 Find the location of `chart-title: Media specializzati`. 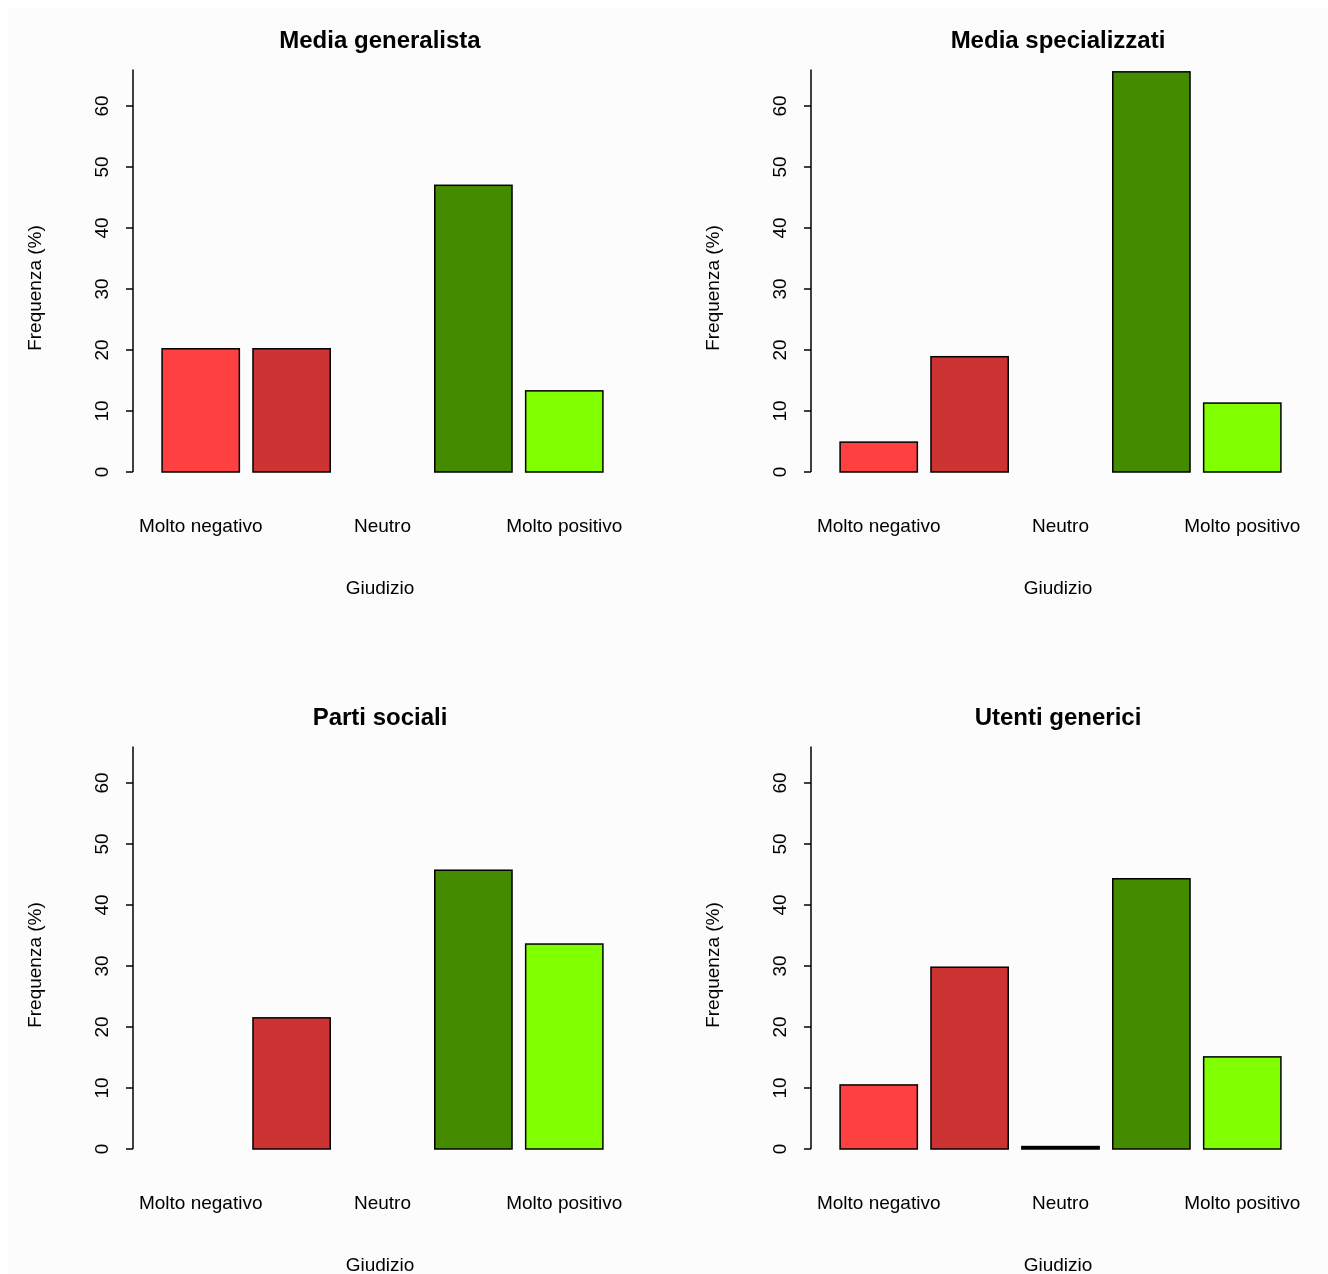

chart-title: Media specializzati is located at coordinates (1058, 39).